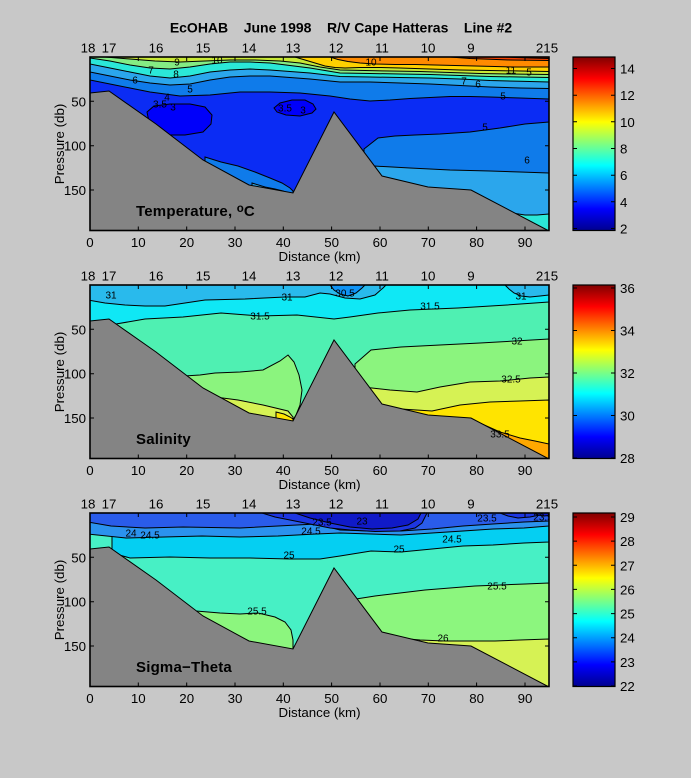 Image resolution: width=691 pixels, height=778 pixels. I want to click on svg-text: 26, so click(443, 639).